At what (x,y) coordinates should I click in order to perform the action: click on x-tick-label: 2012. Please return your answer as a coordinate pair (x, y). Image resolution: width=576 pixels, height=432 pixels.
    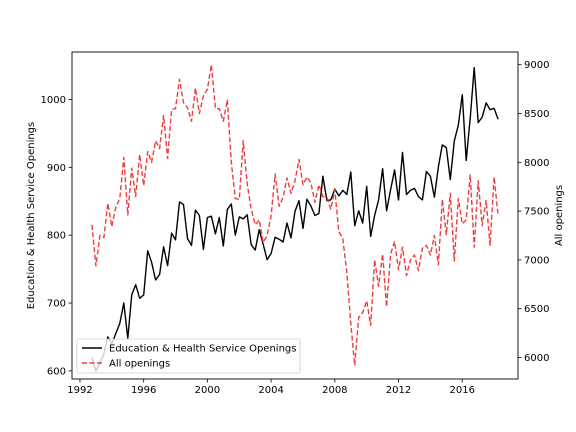
    Looking at the image, I should click on (398, 390).